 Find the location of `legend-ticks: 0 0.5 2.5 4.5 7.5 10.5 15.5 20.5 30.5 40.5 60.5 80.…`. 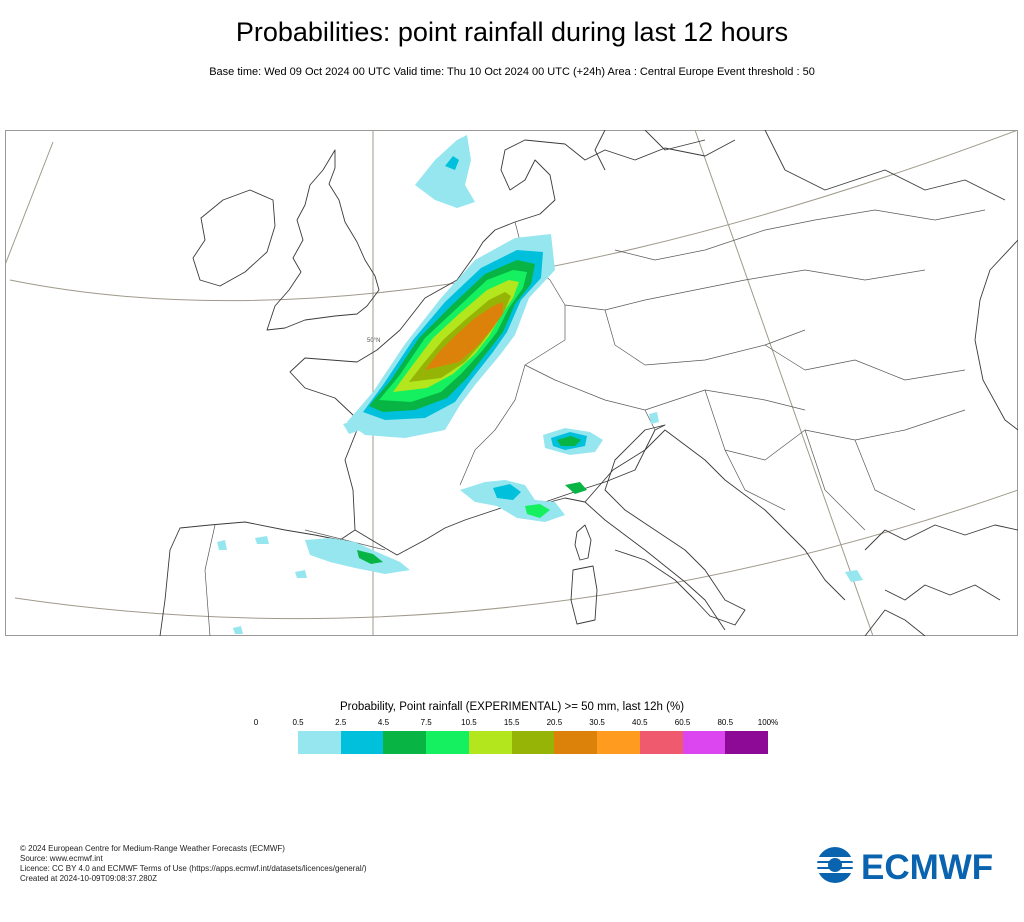

legend-ticks: 0 0.5 2.5 4.5 7.5 10.5 15.5 20.5 30.5 40.5 60.5 80.… is located at coordinates (512, 724).